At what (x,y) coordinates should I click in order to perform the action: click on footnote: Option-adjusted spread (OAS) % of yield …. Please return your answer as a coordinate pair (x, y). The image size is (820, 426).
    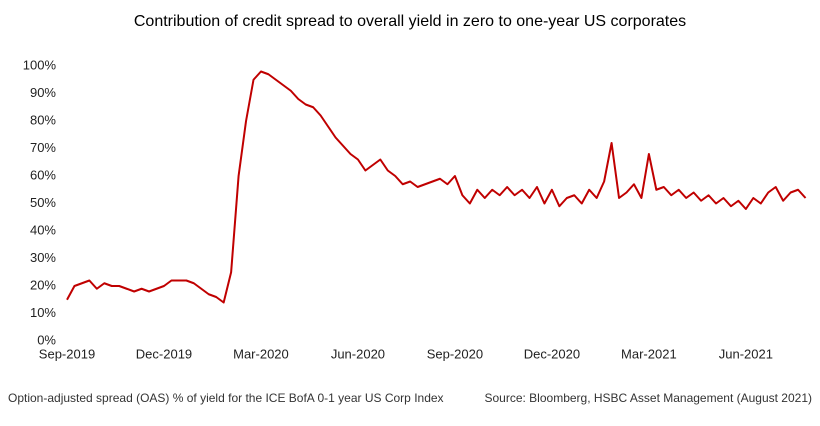
    Looking at the image, I should click on (226, 398).